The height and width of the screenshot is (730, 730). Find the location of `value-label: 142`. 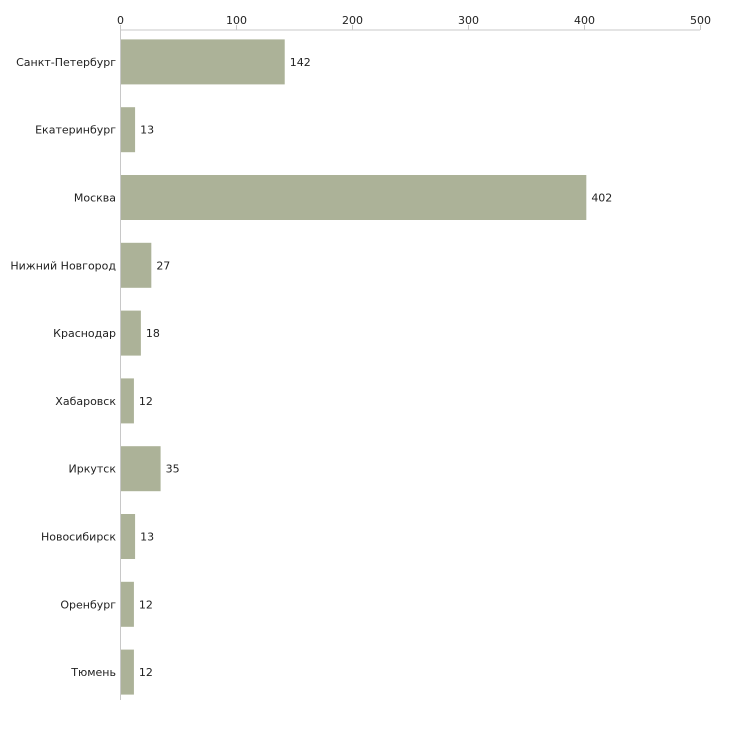

value-label: 142 is located at coordinates (300, 62).